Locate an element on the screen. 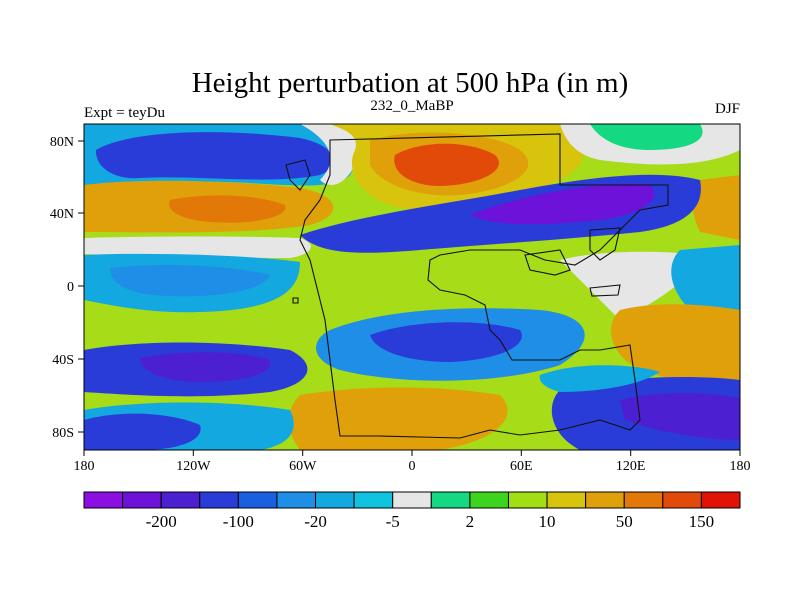 This screenshot has height=600, width=800. field-south-blue-central-core is located at coordinates (446, 342).